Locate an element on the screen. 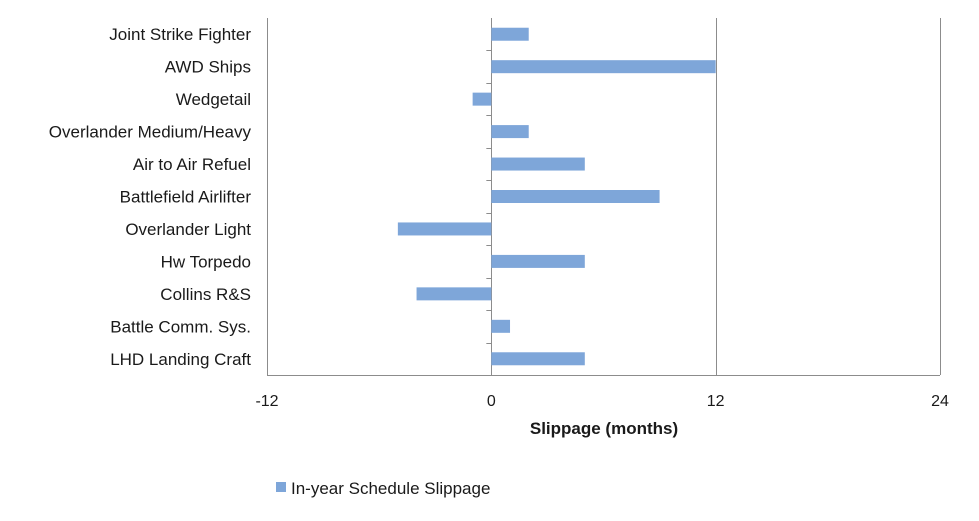  legend: In-year Schedule Slippage is located at coordinates (383, 488).